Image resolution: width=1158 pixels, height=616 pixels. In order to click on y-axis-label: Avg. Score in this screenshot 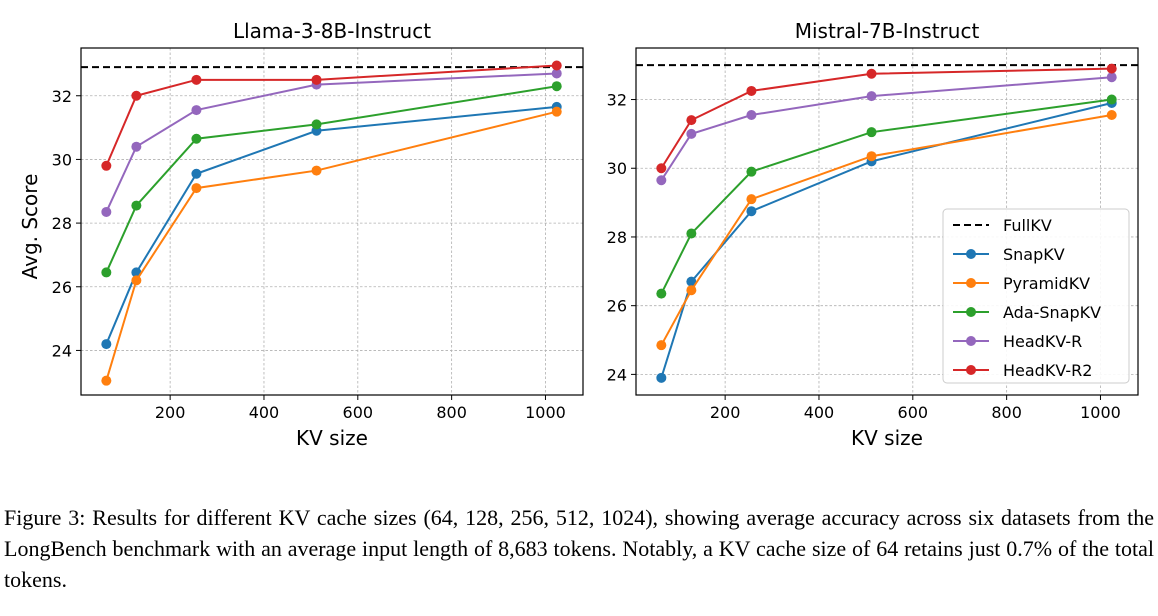, I will do `click(30, 227)`.